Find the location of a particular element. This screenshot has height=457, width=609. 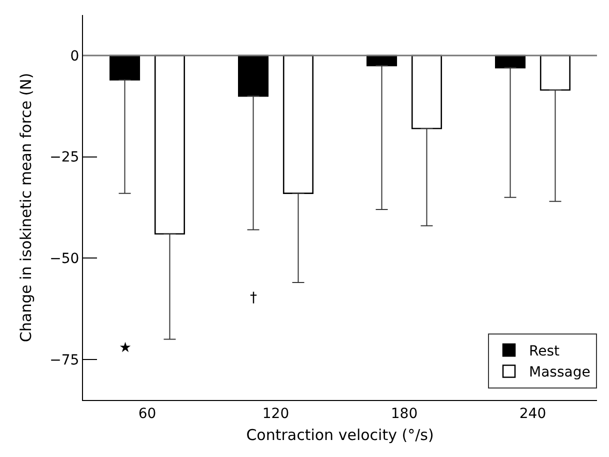

annotation: † is located at coordinates (253, 298).